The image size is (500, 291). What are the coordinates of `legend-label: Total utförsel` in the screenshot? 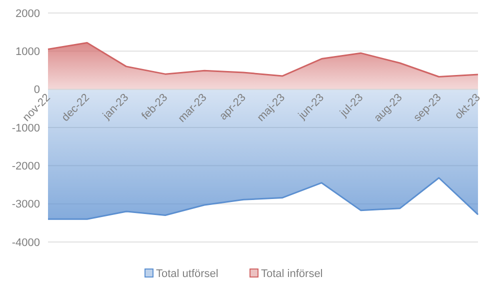 It's located at (187, 274).